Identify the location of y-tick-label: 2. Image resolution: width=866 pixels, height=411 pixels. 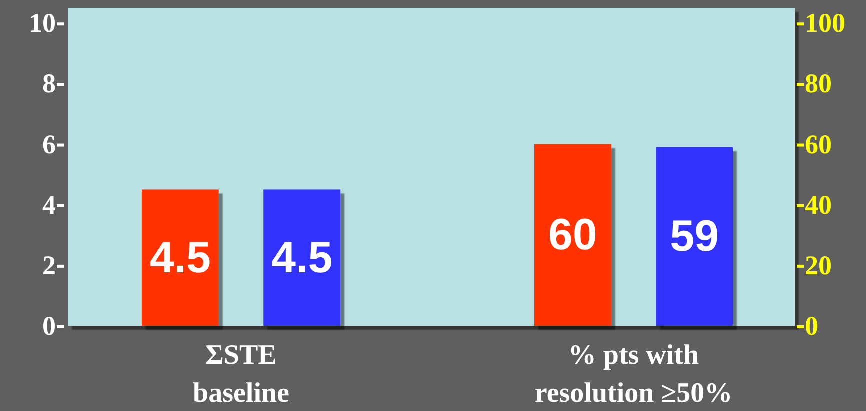
(49, 265).